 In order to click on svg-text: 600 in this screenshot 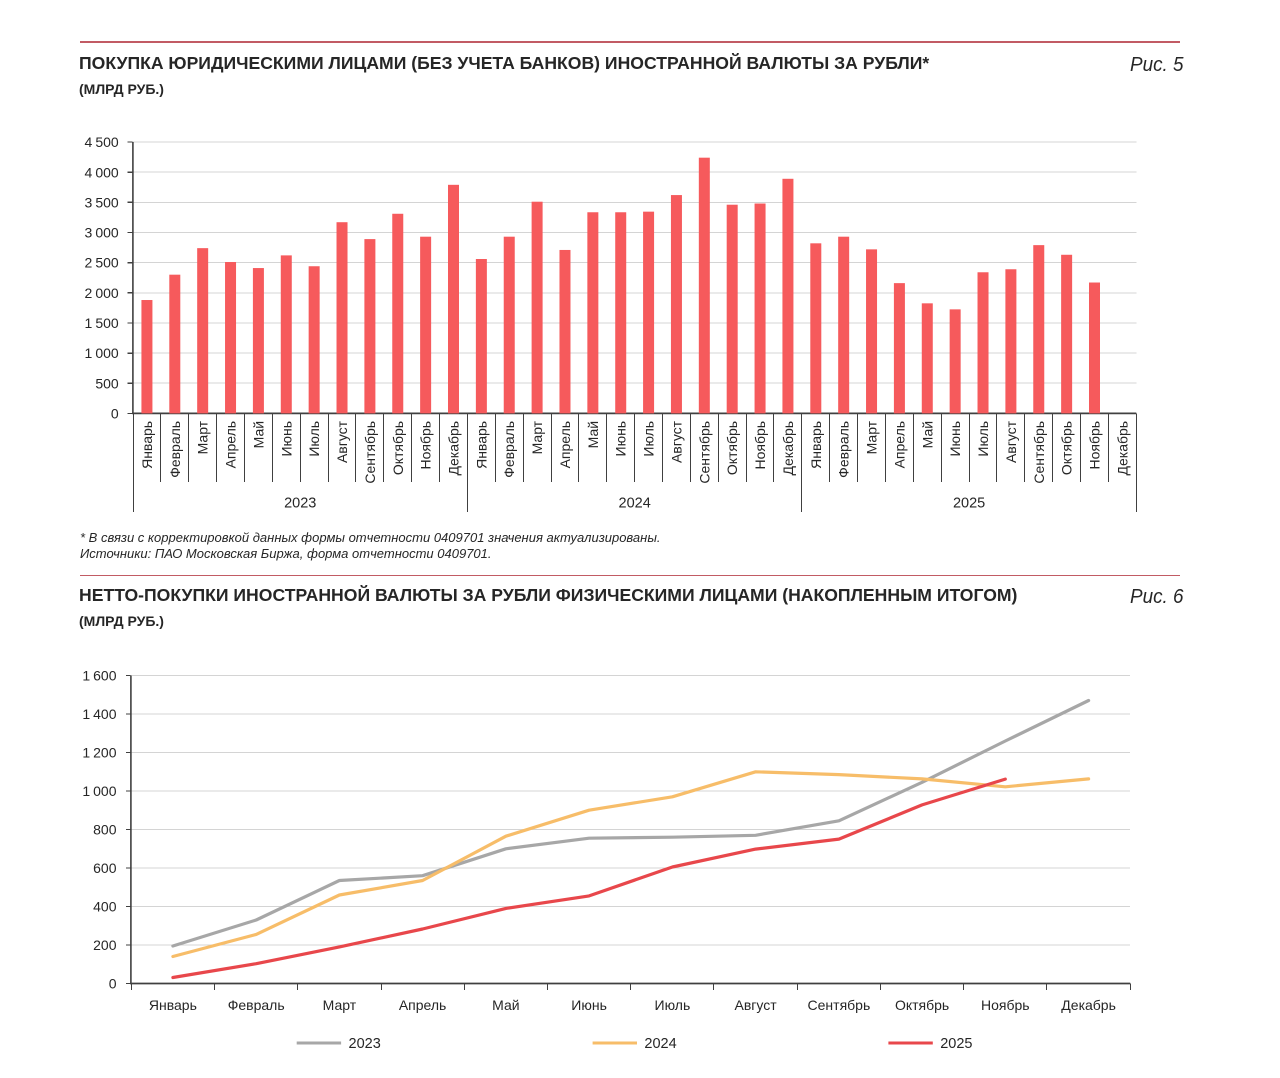, I will do `click(105, 868)`.